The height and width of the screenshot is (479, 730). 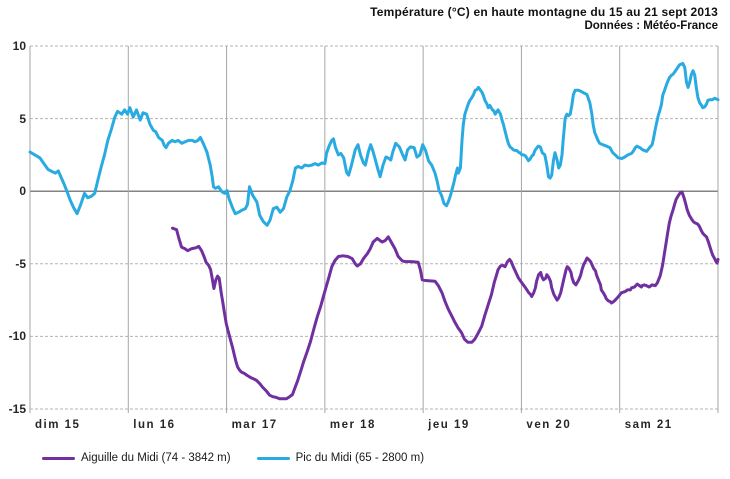 I want to click on y-tick-label: -10, so click(x=17, y=336).